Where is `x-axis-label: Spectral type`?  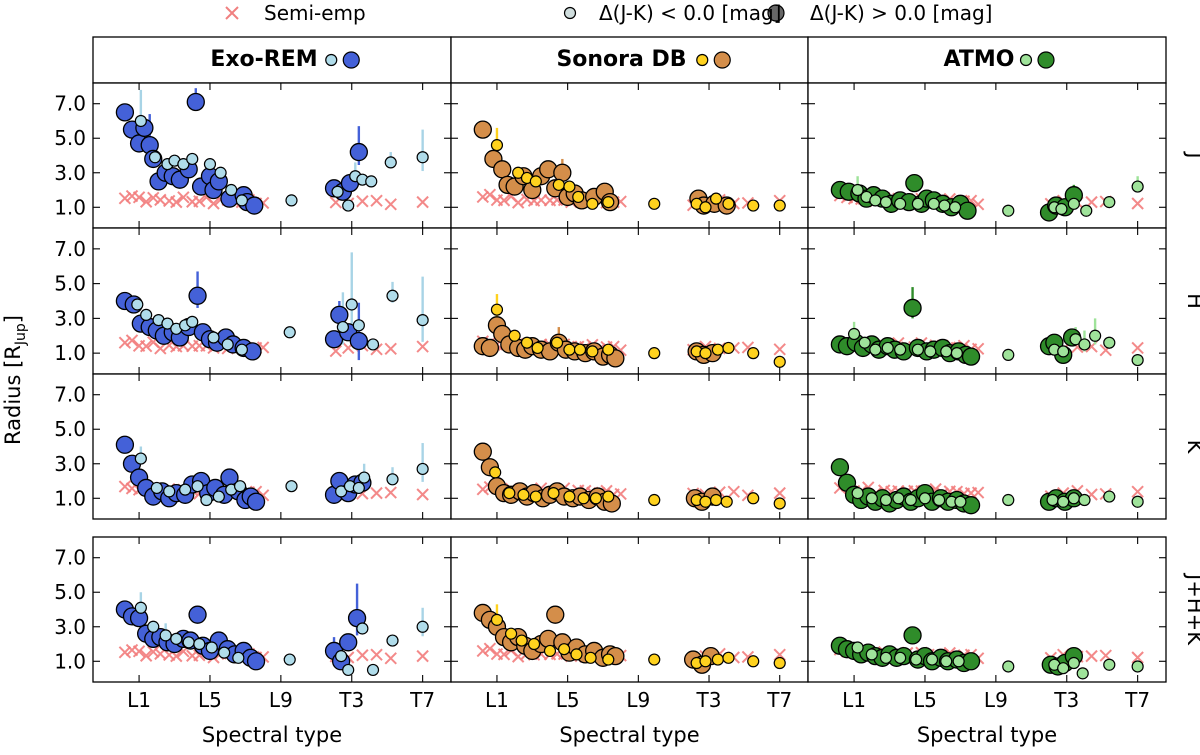 x-axis-label: Spectral type is located at coordinates (629, 735).